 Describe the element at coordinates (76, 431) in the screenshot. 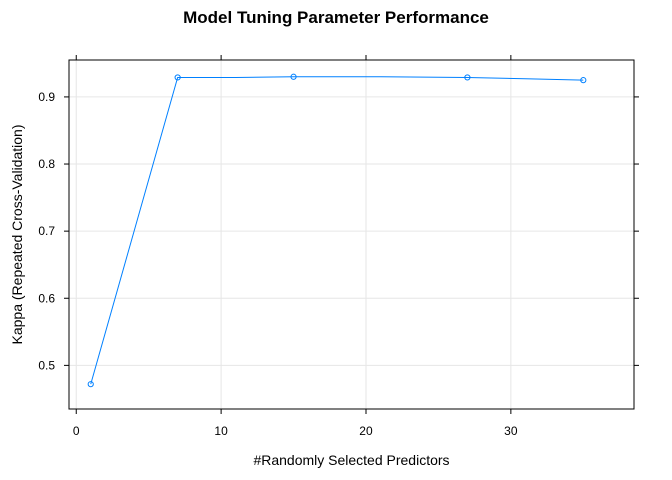

I see `x-tick-label: 0` at that location.